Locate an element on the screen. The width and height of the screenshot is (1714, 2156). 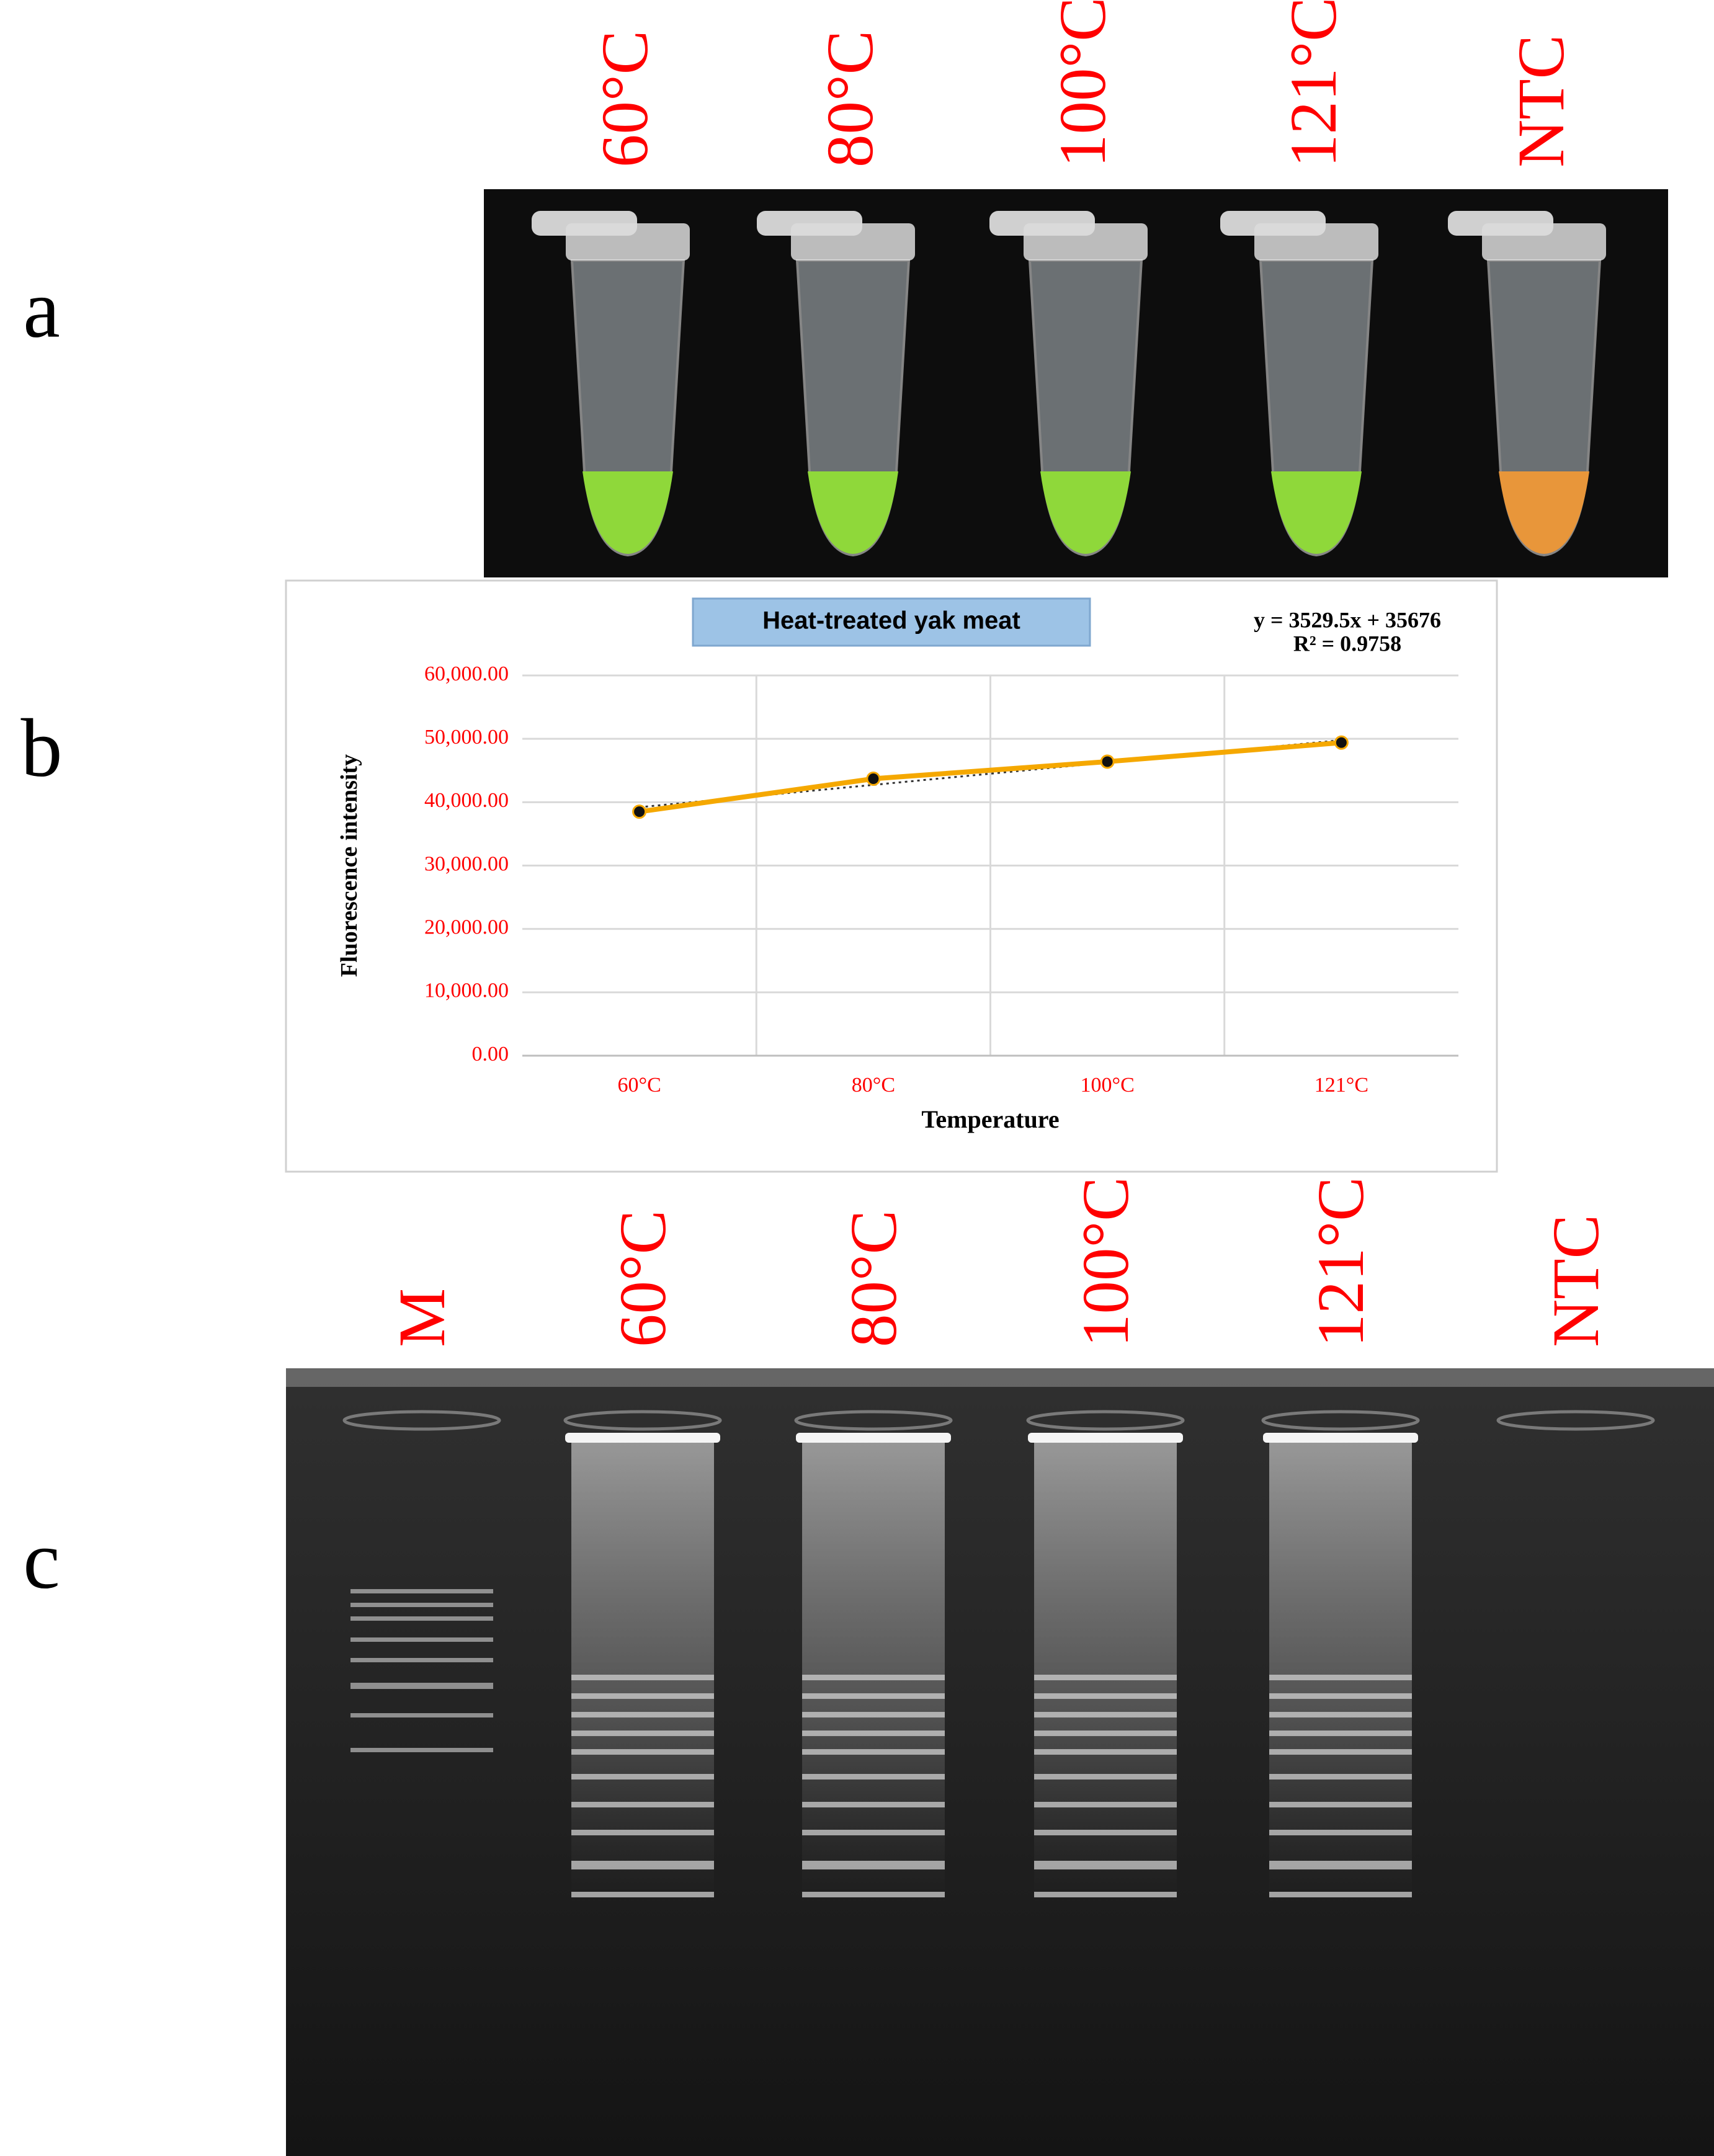
gel-lane-label: NTC is located at coordinates (1577, 1280).